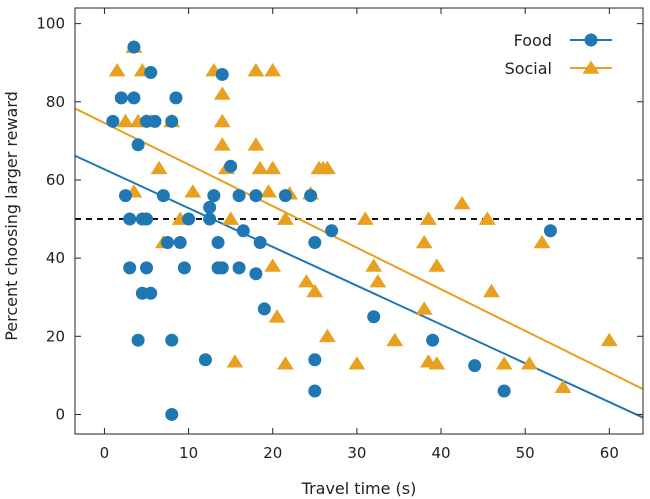  I want to click on legend-label-food: Food, so click(533, 40).